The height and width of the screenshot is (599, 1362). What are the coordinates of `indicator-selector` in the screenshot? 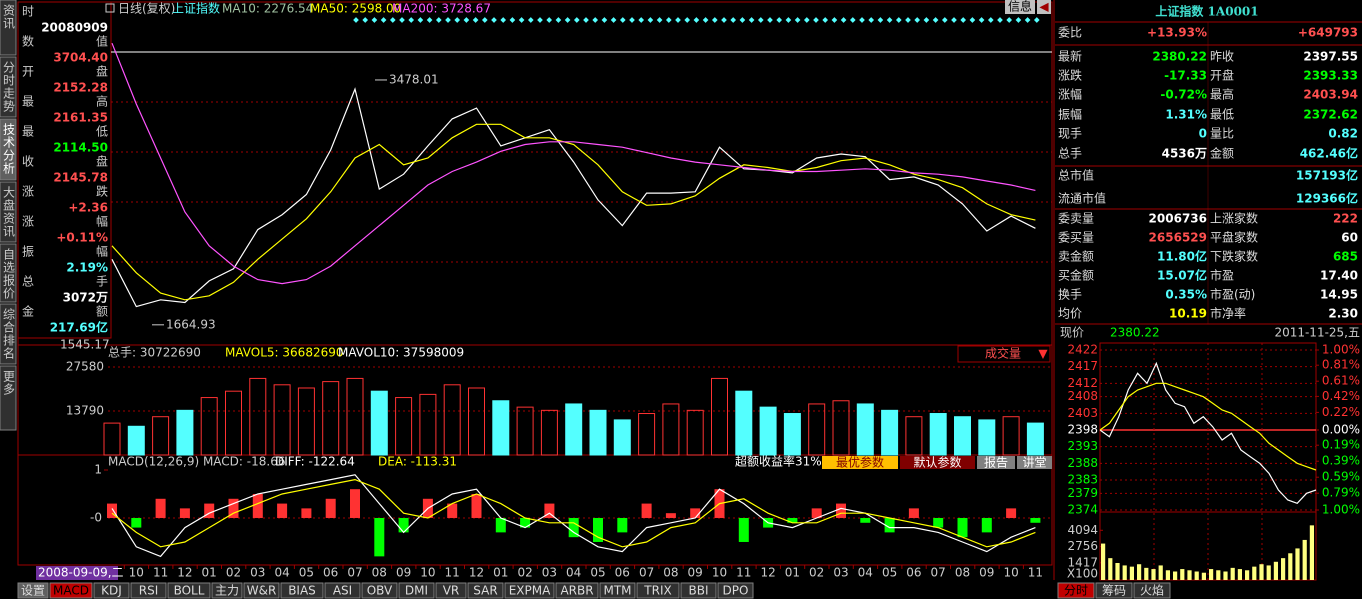 It's located at (1004, 354).